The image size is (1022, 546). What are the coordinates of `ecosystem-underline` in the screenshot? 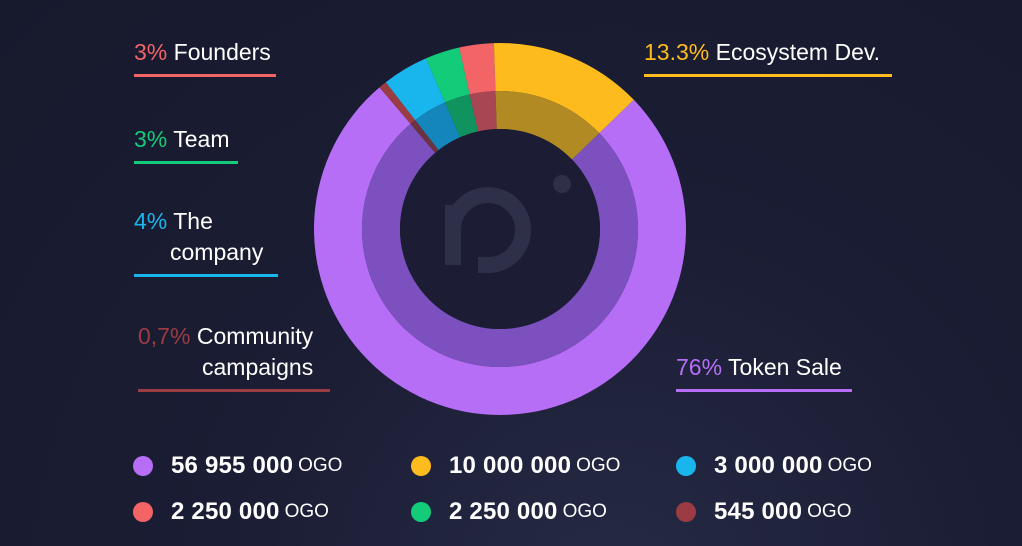 It's located at (768, 75).